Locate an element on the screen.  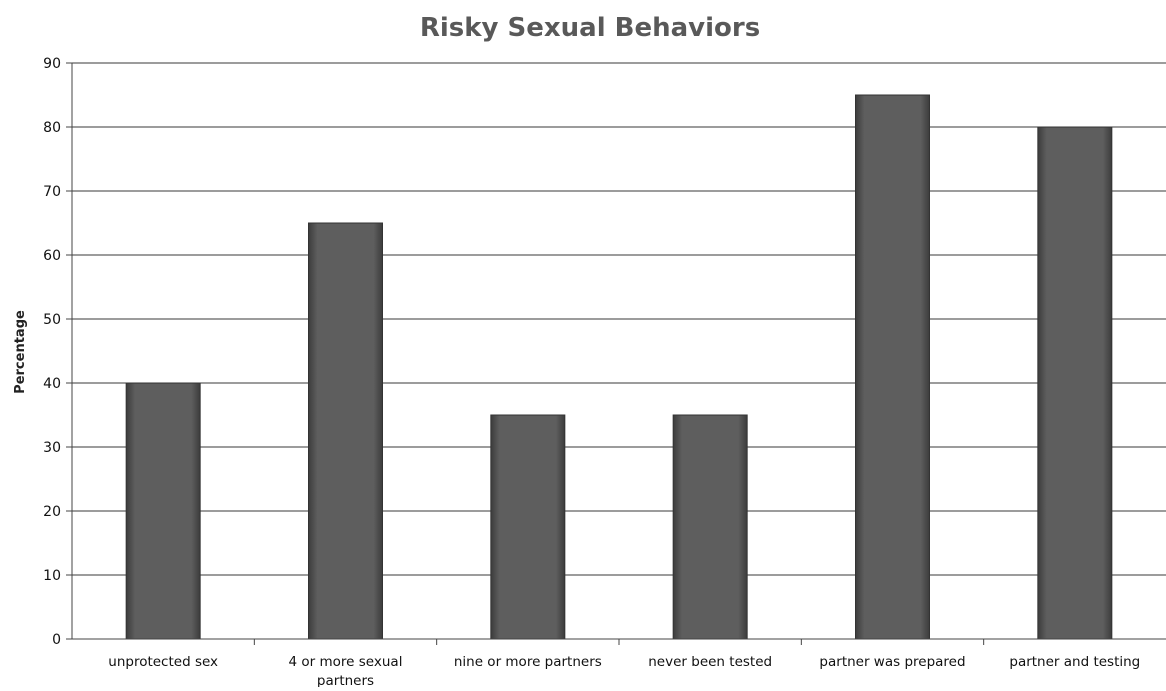
y-tick-label: 50 is located at coordinates (52, 320).